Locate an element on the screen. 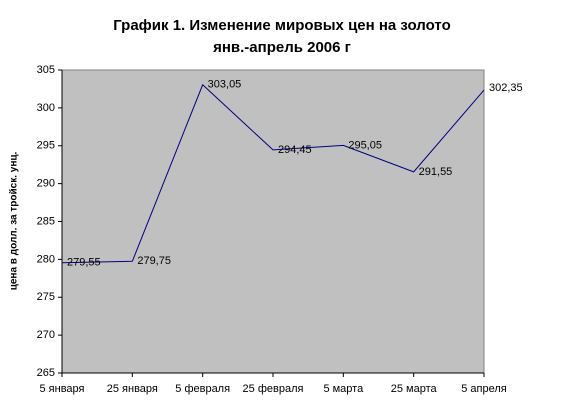 This screenshot has height=409, width=564. y-tick-label: 300 is located at coordinates (46, 108).